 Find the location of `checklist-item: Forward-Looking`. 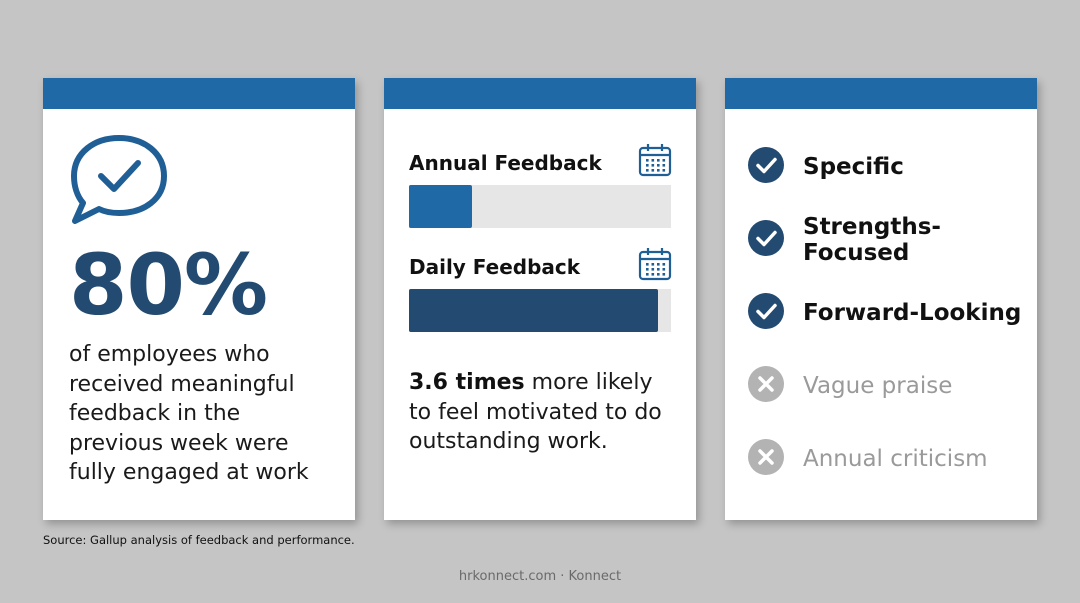

checklist-item: Forward-Looking is located at coordinates (884, 313).